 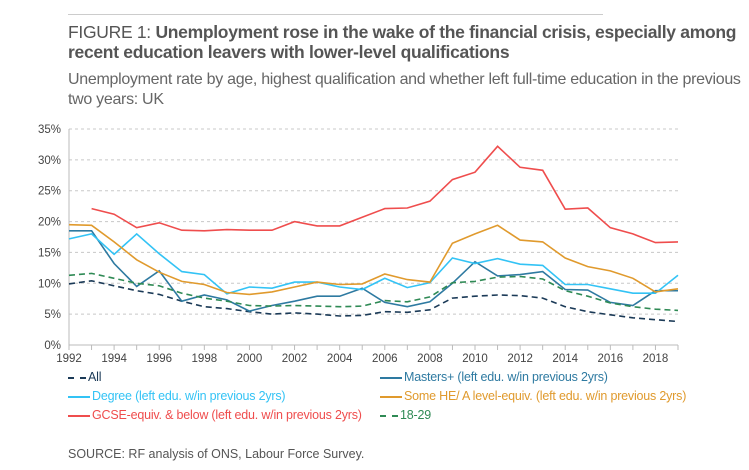 I want to click on y-tick-label: 30%, so click(x=49, y=161).